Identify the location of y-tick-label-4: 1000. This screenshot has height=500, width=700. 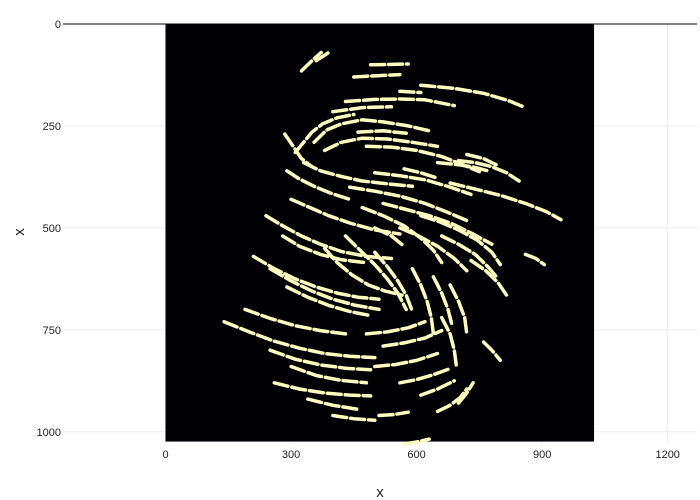
(49, 433).